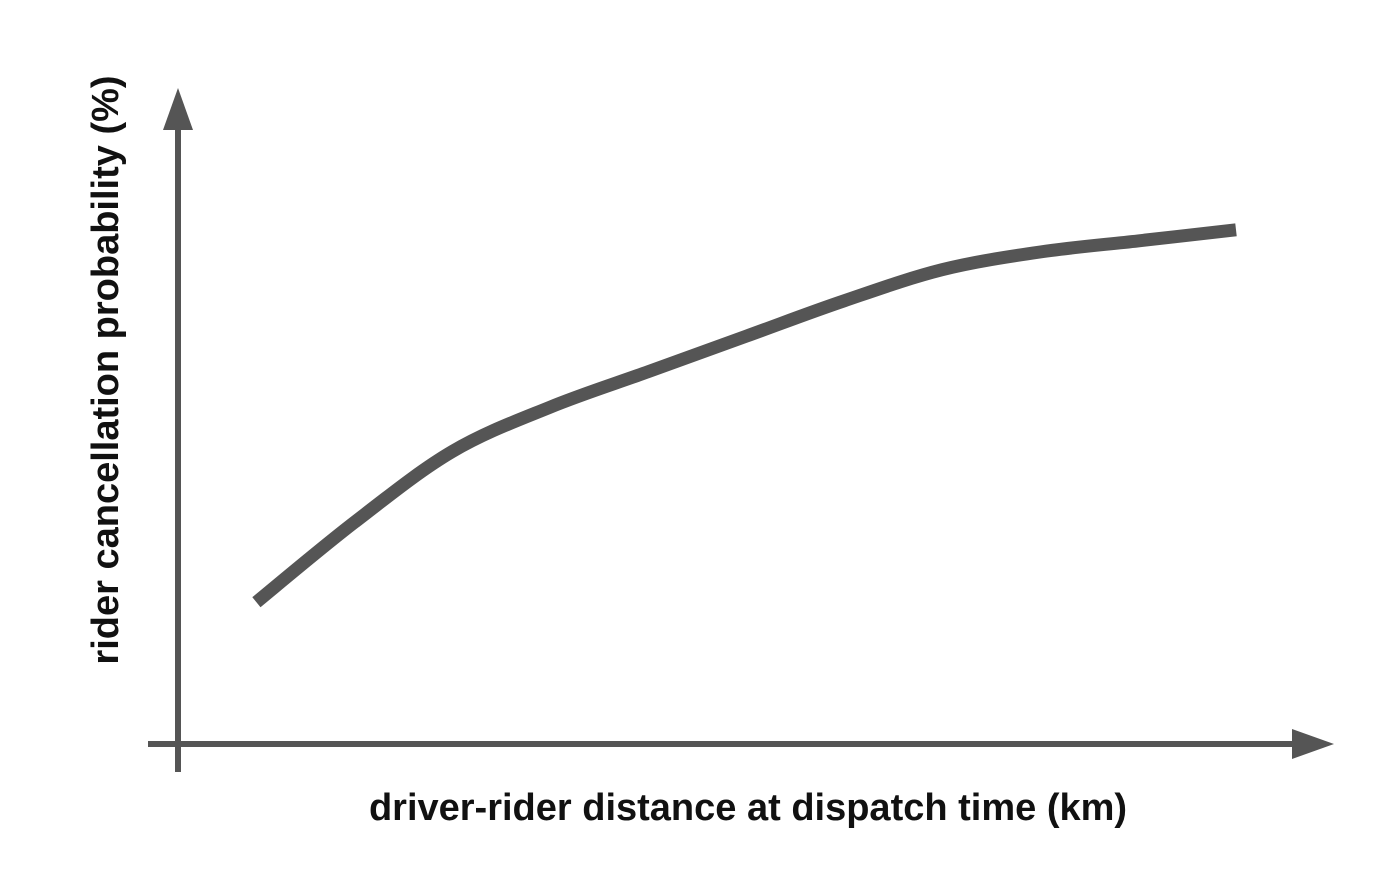  Describe the element at coordinates (178, 109) in the screenshot. I see `y-axis-arrowhead` at that location.